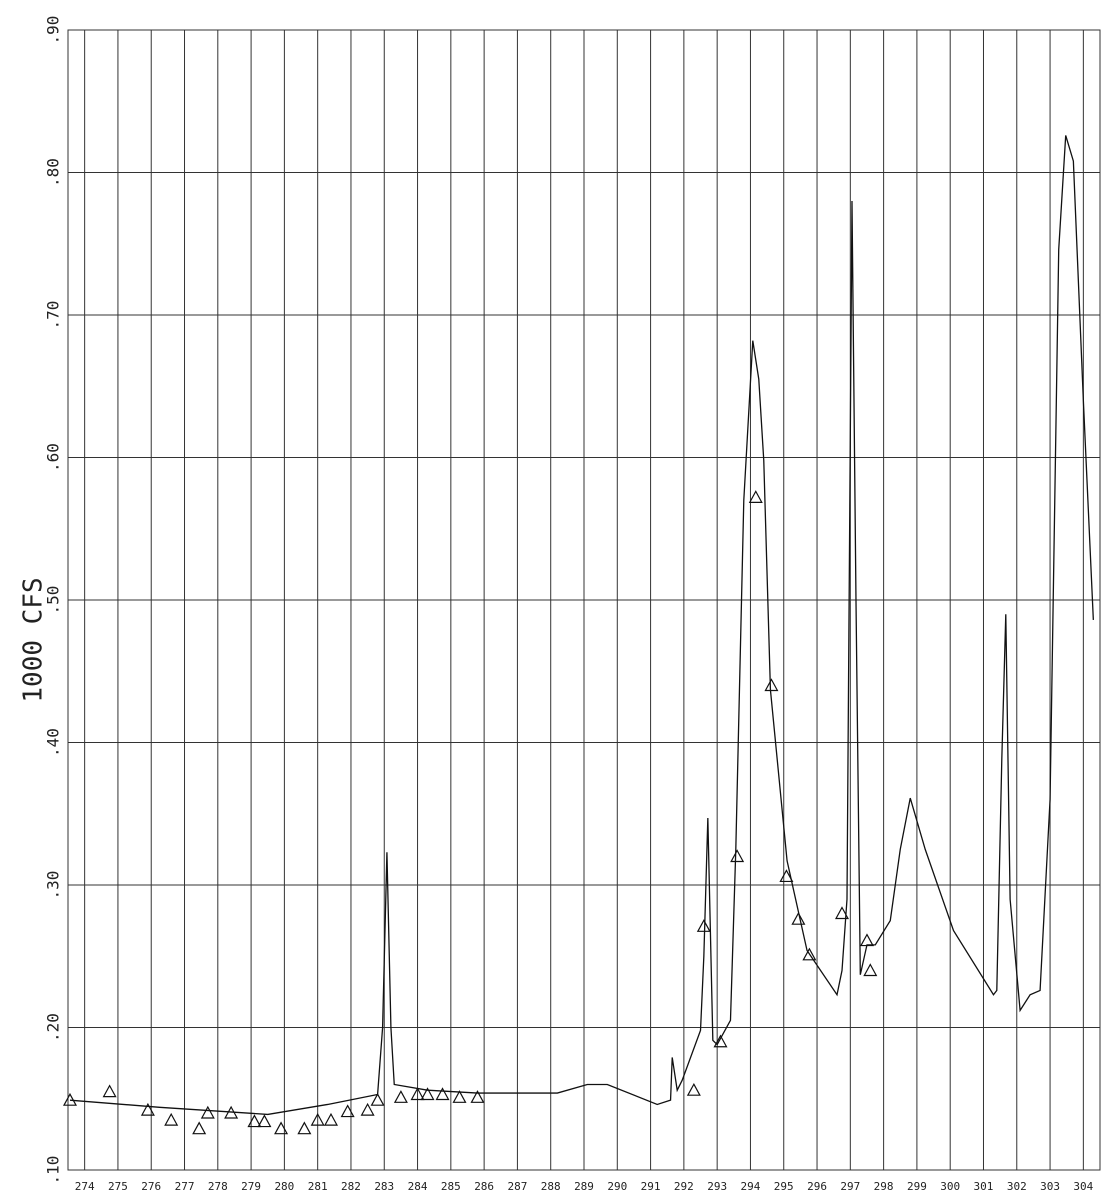 The width and height of the screenshot is (1102, 1197). I want to click on x-tick-label: 299, so click(917, 1186).